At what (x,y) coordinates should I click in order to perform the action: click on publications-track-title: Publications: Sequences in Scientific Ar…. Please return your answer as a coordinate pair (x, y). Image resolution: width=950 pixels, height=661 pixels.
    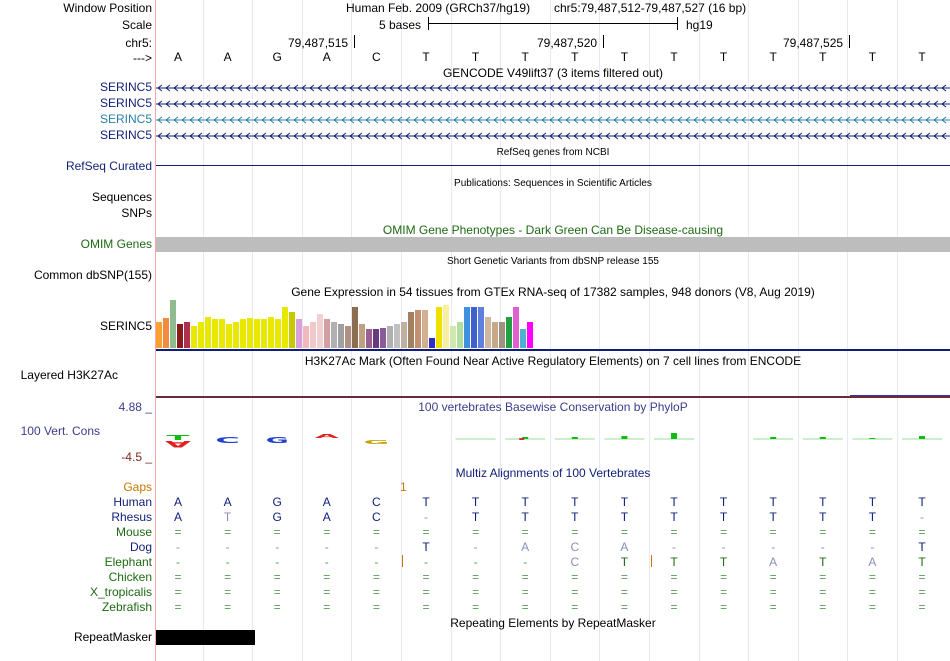
    Looking at the image, I should click on (553, 183).